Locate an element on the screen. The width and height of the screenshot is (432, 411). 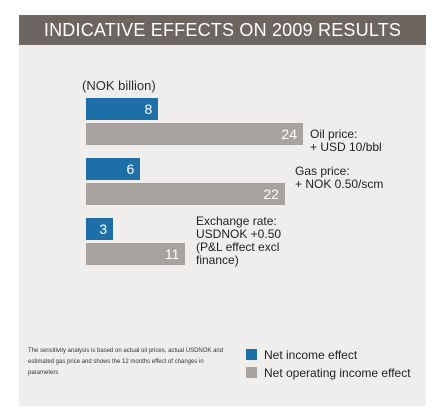
category-label-2: Gas price: + NOK 0.50/scm is located at coordinates (339, 177).